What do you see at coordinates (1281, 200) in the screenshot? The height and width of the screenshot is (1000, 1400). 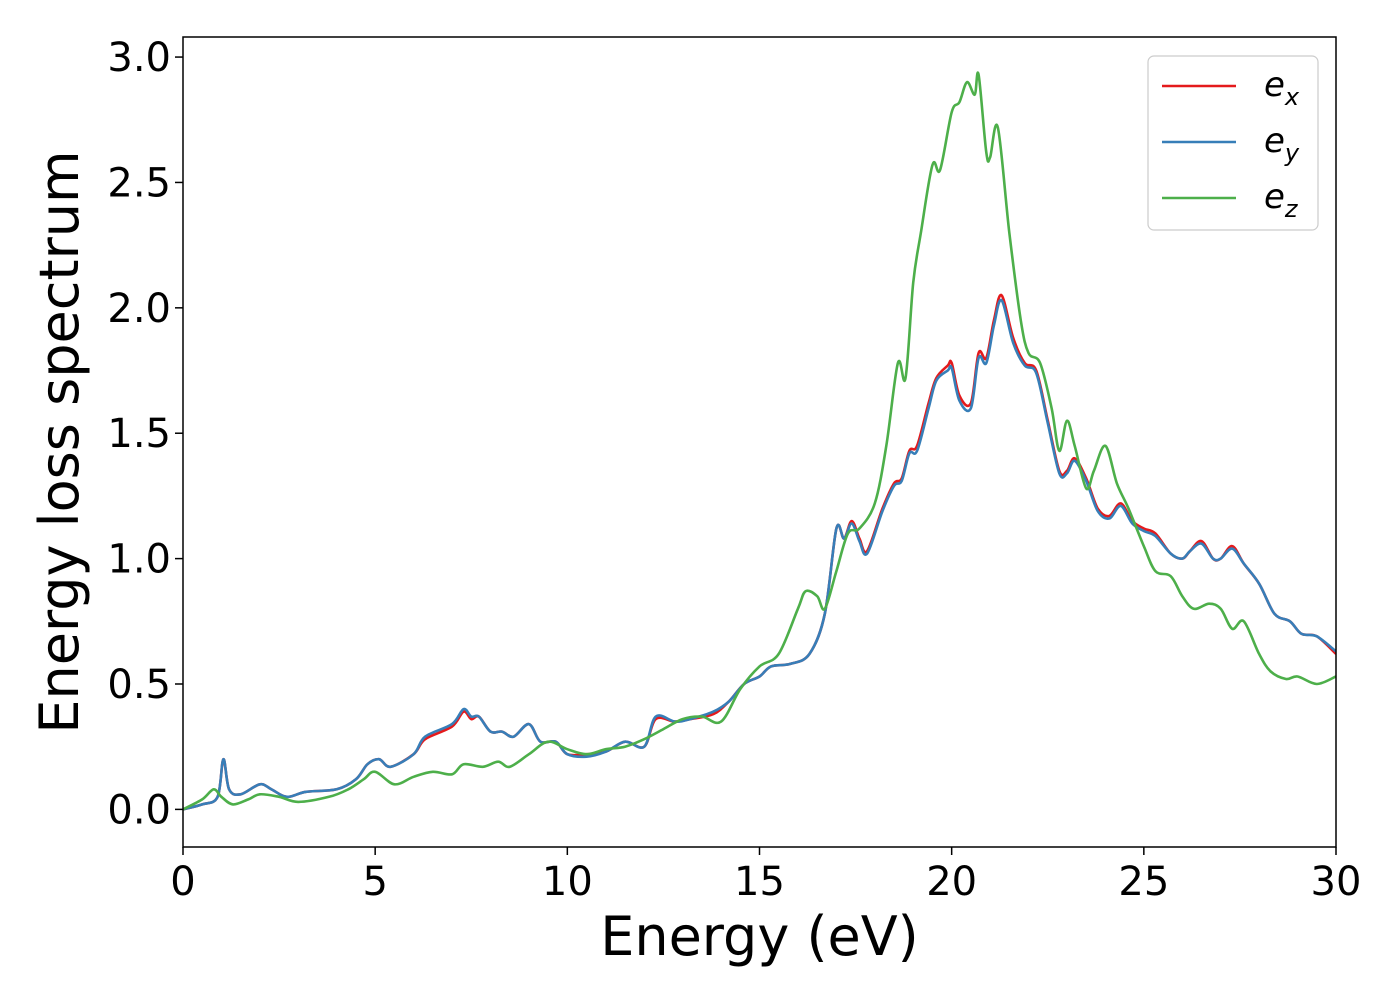 I see `legend-label: ez` at bounding box center [1281, 200].